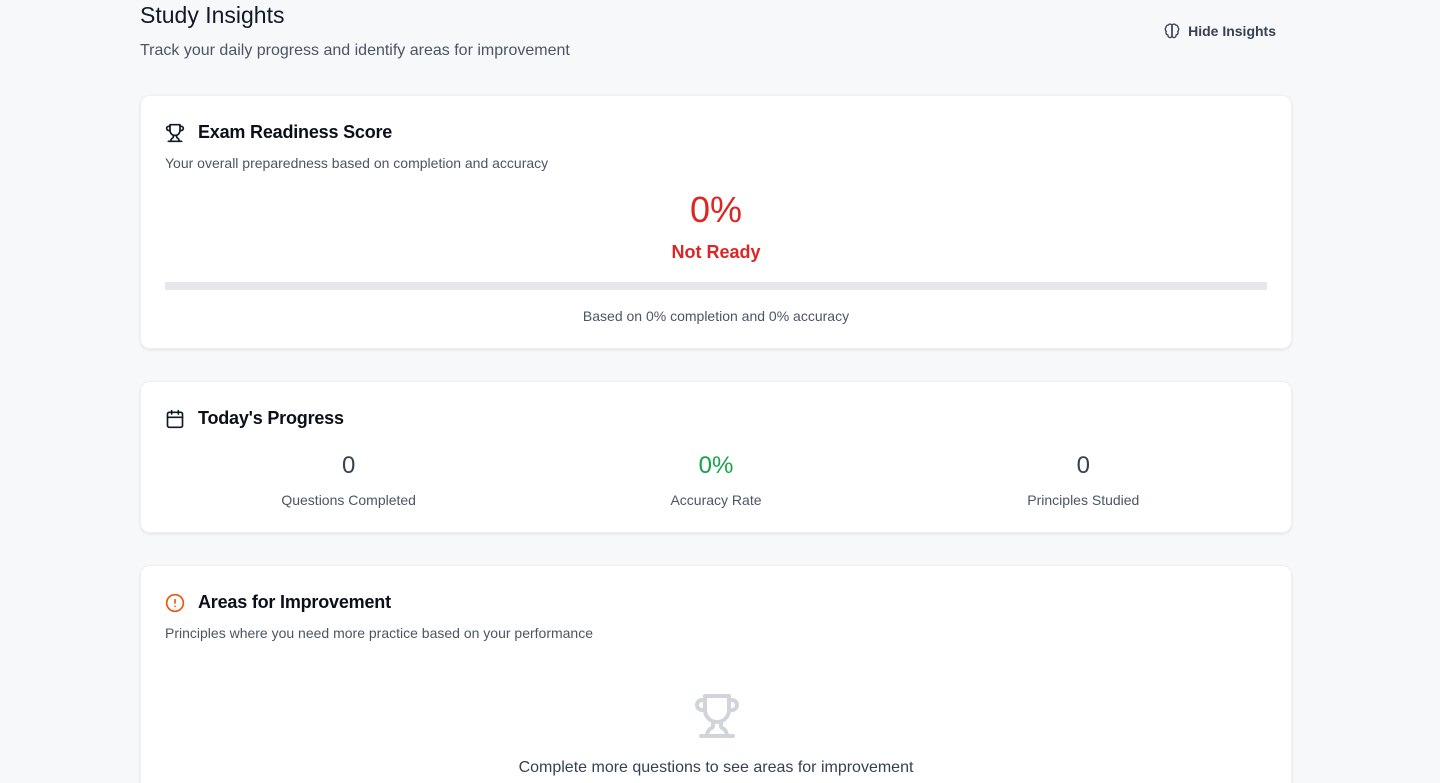  Describe the element at coordinates (716, 316) in the screenshot. I see `readiness-basis-text: Based on 0% completion and 0% accuracy` at that location.